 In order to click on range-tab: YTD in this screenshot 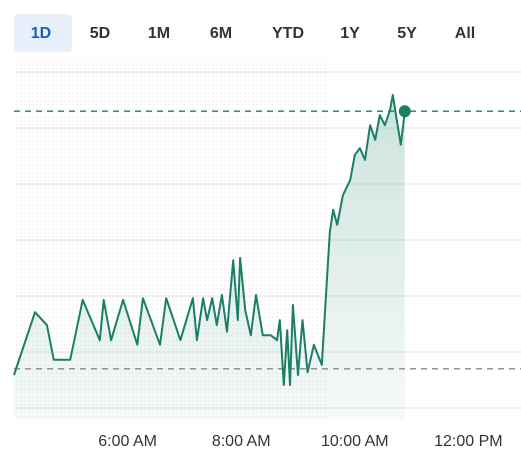, I will do `click(288, 33)`.